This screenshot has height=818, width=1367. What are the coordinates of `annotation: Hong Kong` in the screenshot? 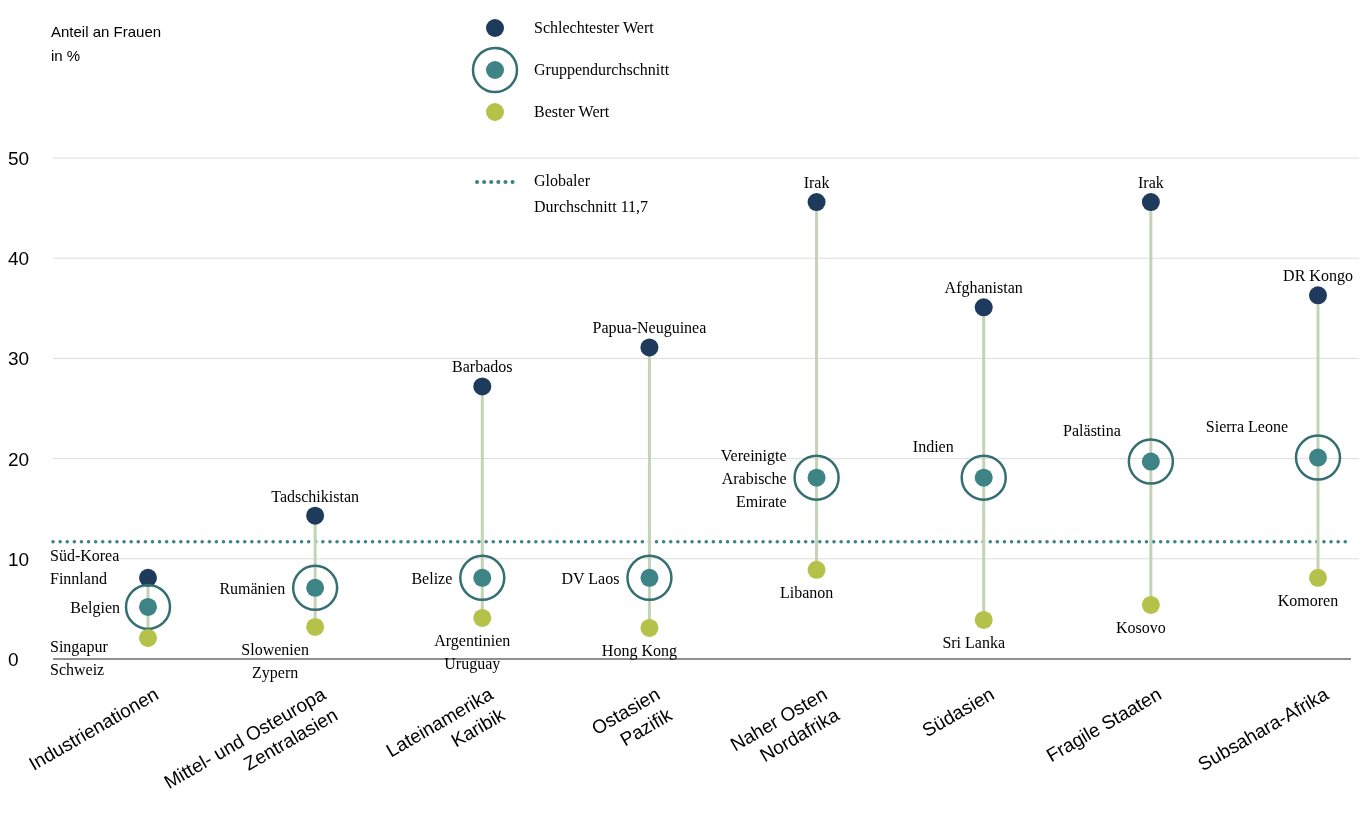 It's located at (639, 650).